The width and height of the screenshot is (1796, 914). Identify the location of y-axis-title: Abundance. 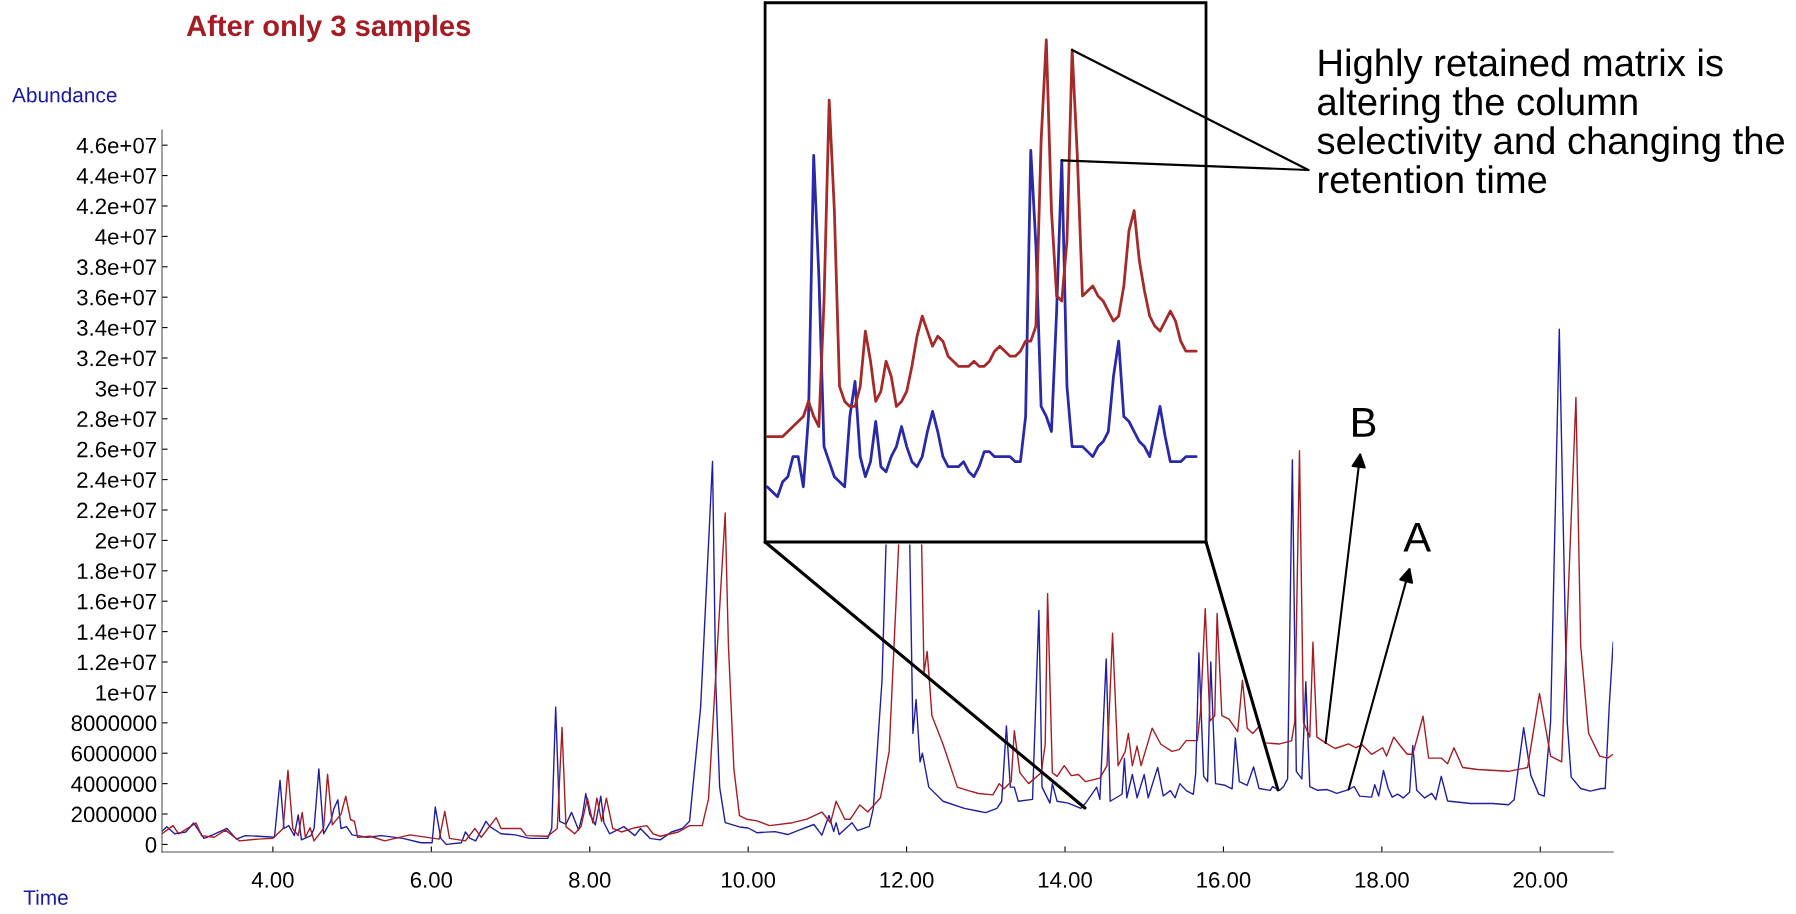
(64, 95).